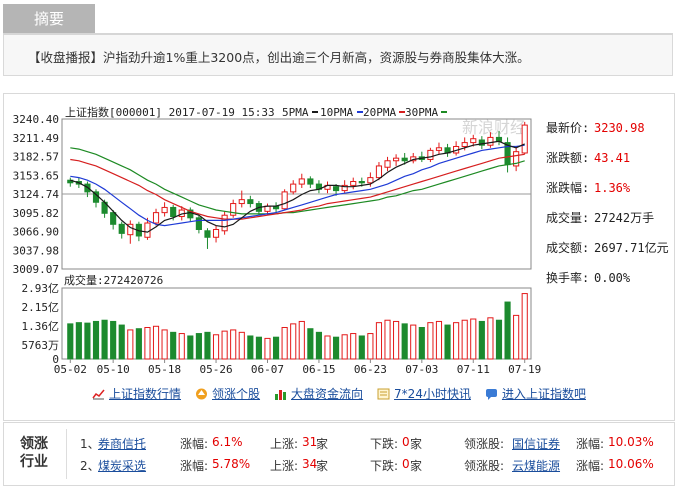 This screenshot has width=686, height=489. What do you see at coordinates (98, 394) in the screenshot?
I see `line-chart-icon` at bounding box center [98, 394].